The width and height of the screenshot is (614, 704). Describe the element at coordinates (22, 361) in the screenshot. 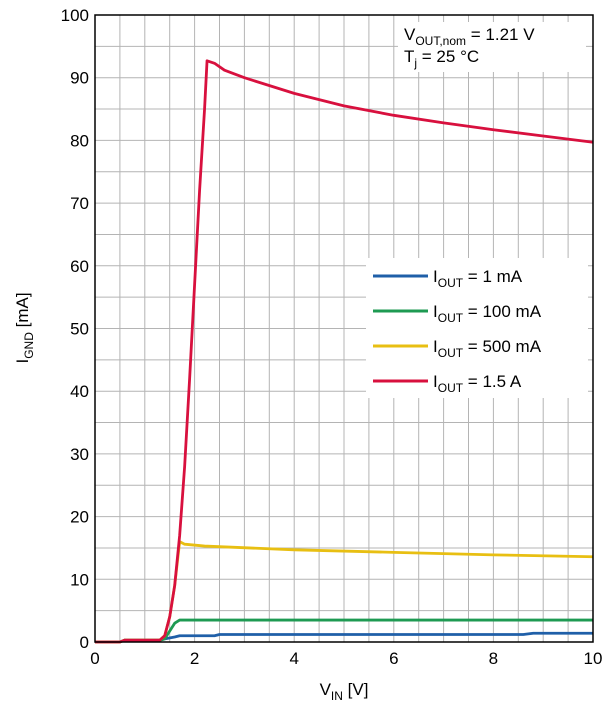

I see `y-axis-label-main: I` at that location.